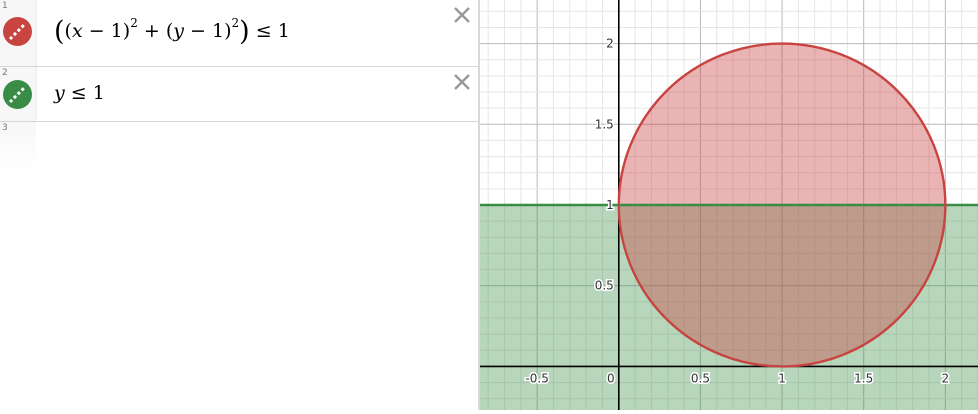  Describe the element at coordinates (782, 378) in the screenshot. I see `x-tick-label: 1` at that location.